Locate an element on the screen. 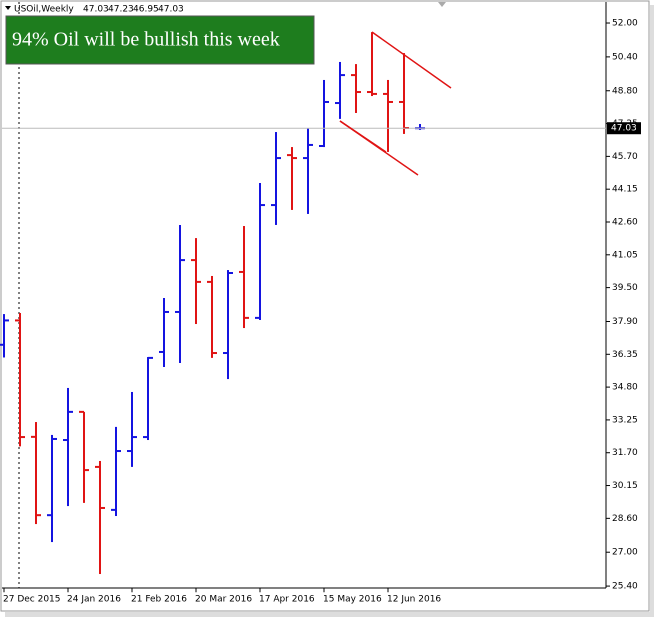  header-close: 47.03 is located at coordinates (171, 10).